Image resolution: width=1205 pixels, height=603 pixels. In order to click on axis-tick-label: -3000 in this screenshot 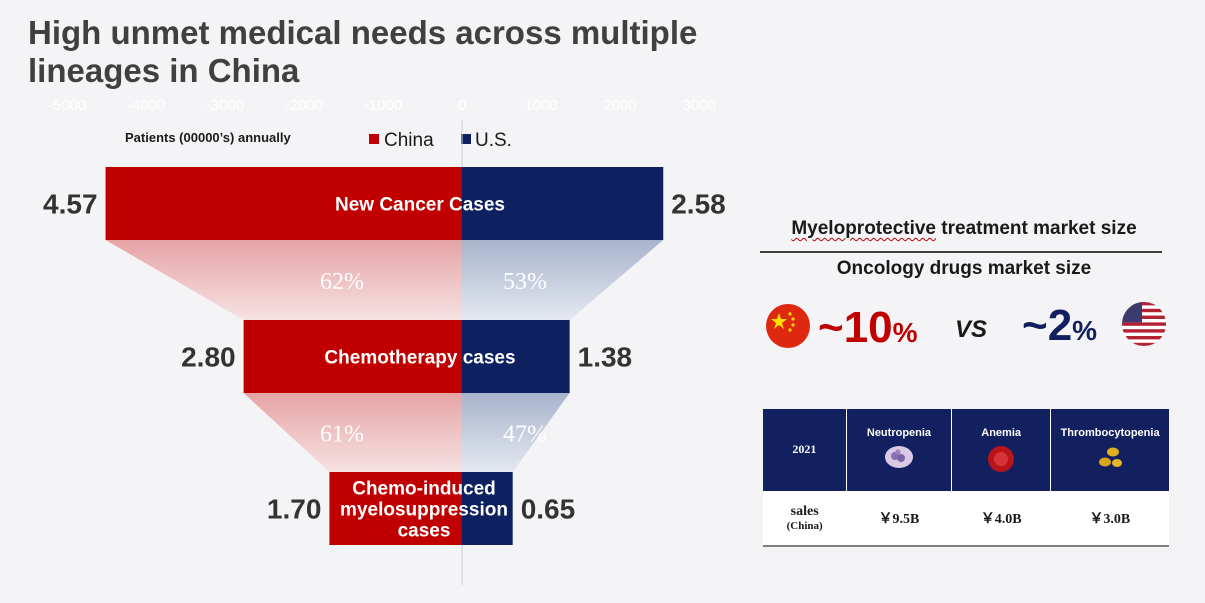, I will do `click(225, 105)`.